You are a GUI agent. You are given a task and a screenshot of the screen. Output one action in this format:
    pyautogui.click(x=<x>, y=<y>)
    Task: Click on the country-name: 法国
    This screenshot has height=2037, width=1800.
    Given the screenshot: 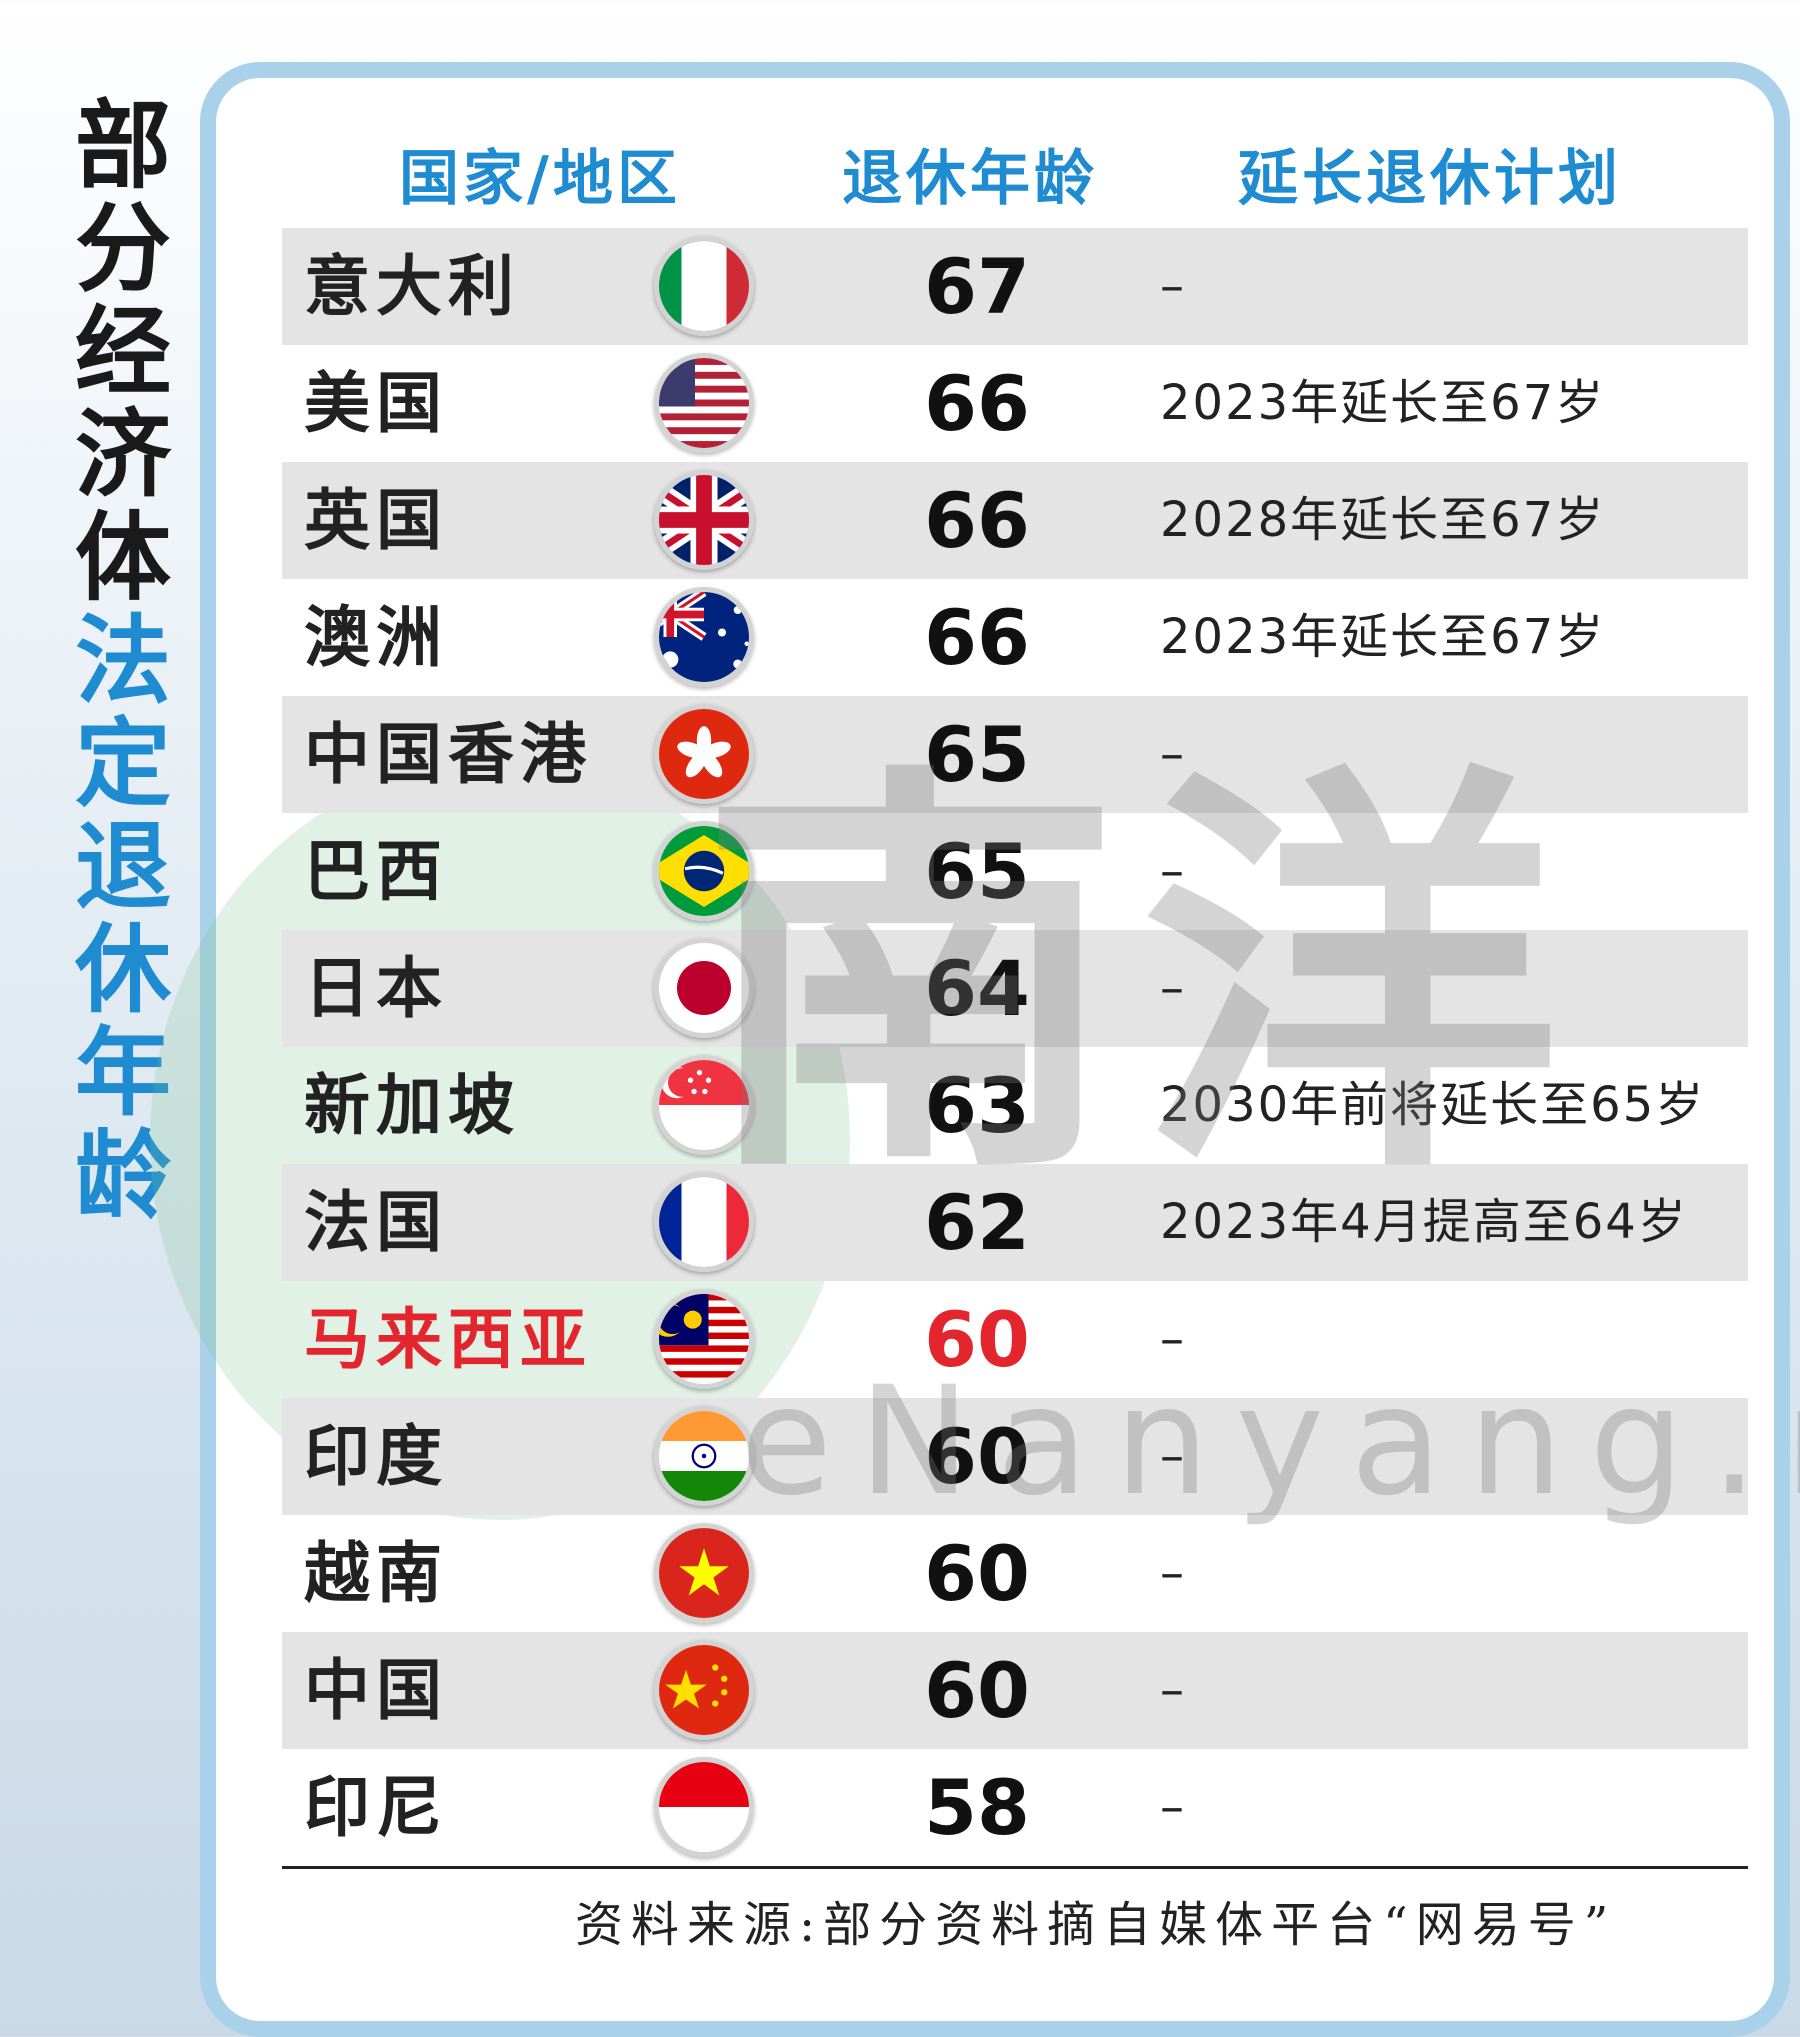 What is the action you would take?
    pyautogui.click(x=376, y=1222)
    